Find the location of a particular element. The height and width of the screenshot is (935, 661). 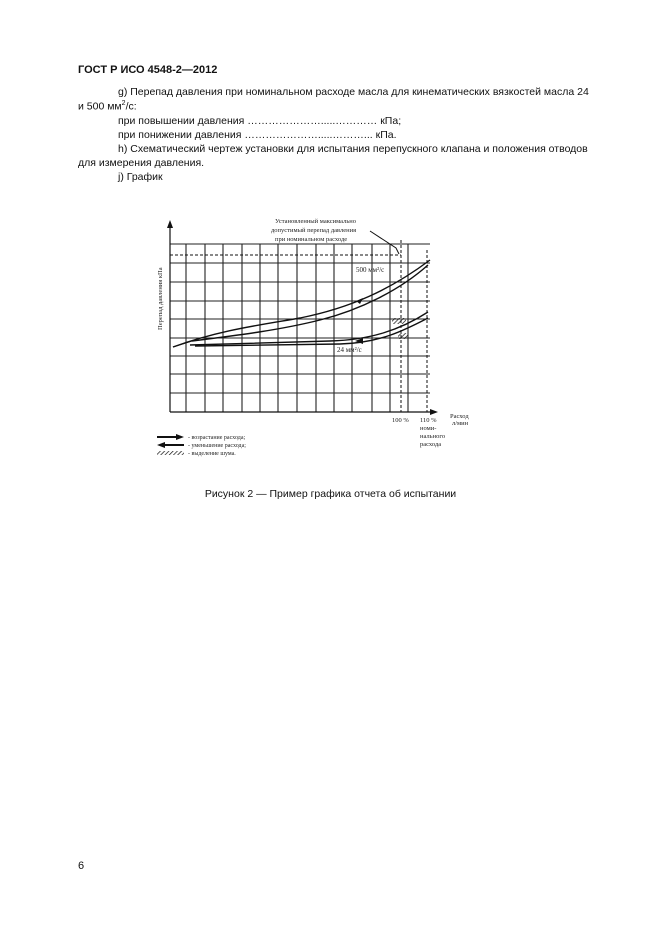

arrow-left-icon is located at coordinates (161, 445).